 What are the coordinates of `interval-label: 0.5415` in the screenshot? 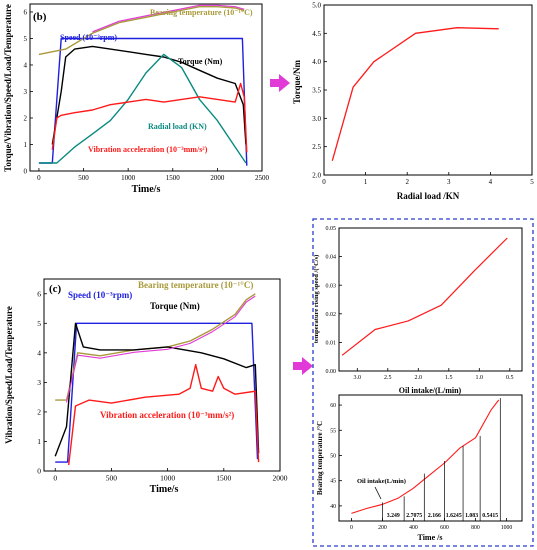 It's located at (490, 516).